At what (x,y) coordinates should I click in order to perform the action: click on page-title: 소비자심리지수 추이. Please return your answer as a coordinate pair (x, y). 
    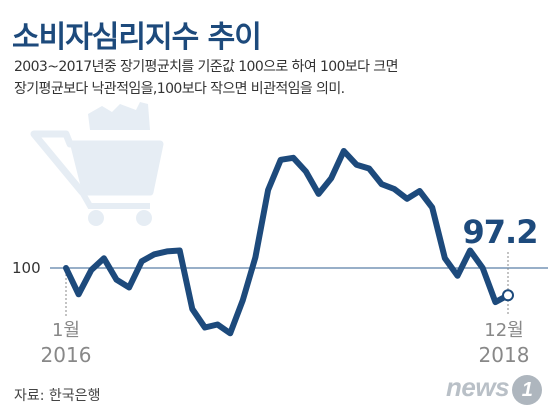
    Looking at the image, I should click on (137, 37).